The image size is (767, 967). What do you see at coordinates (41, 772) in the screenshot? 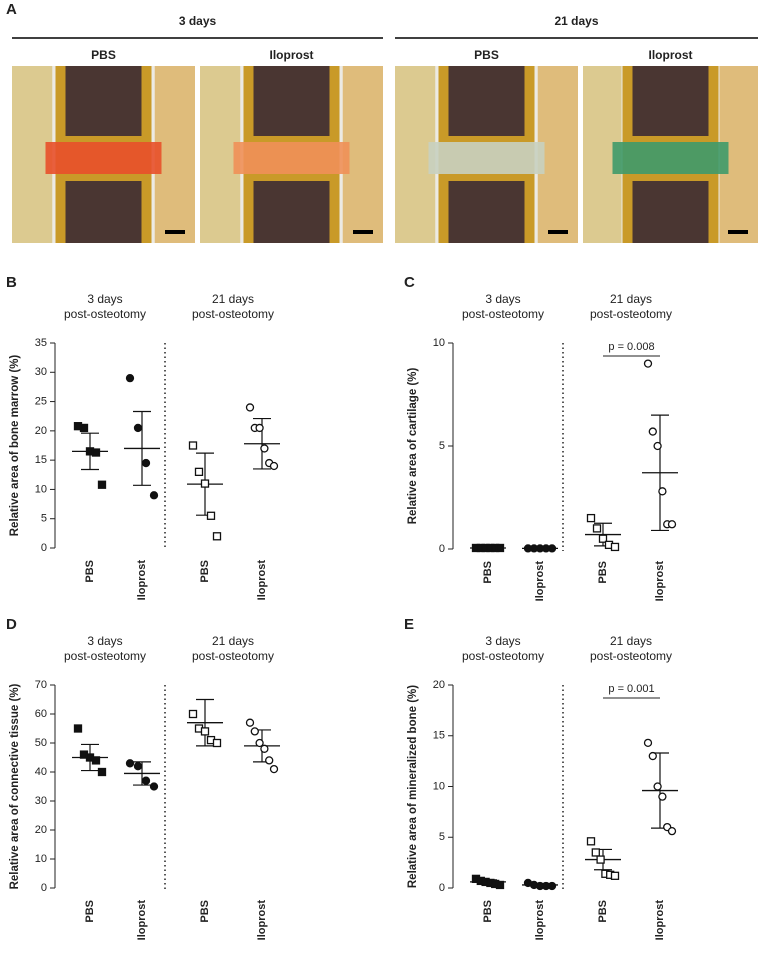
I see `y-tick-label: 40` at bounding box center [41, 772].